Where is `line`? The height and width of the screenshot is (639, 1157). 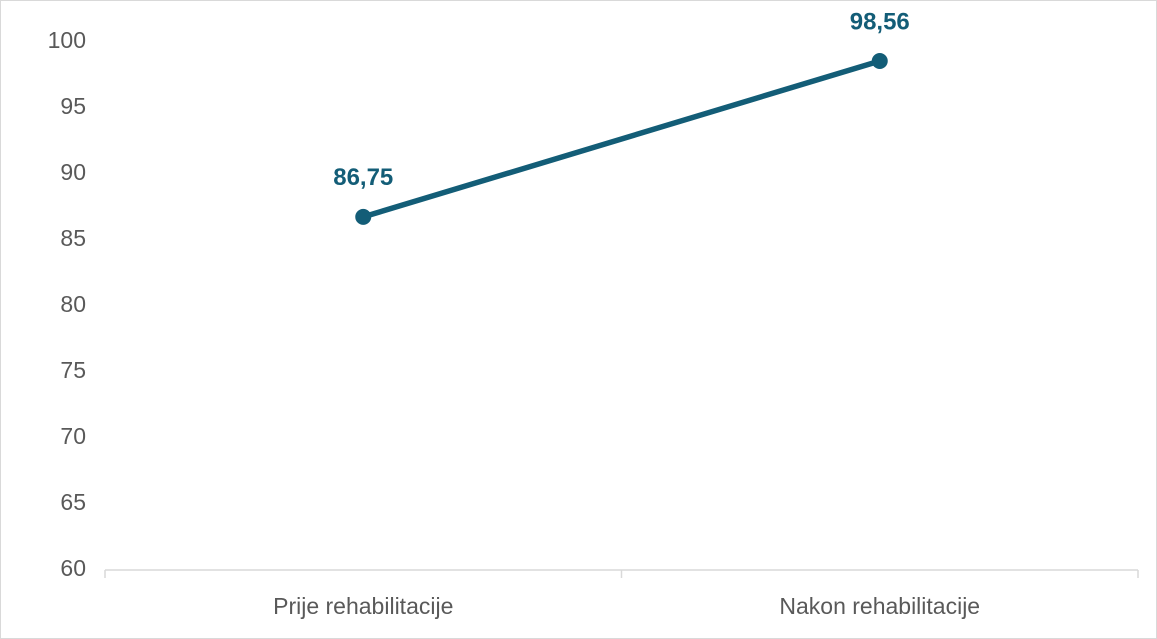 line is located at coordinates (621, 139).